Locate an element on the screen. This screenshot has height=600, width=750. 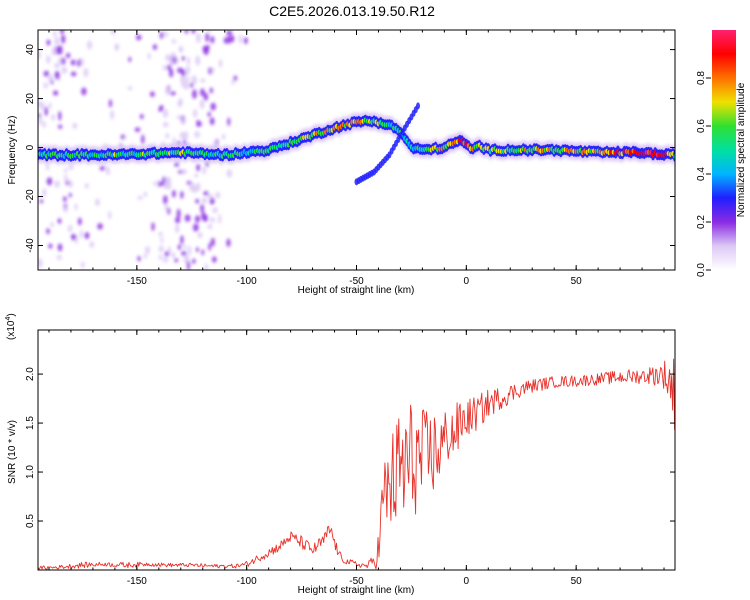
snr-scale-label: (x104) is located at coordinates (11, 326).